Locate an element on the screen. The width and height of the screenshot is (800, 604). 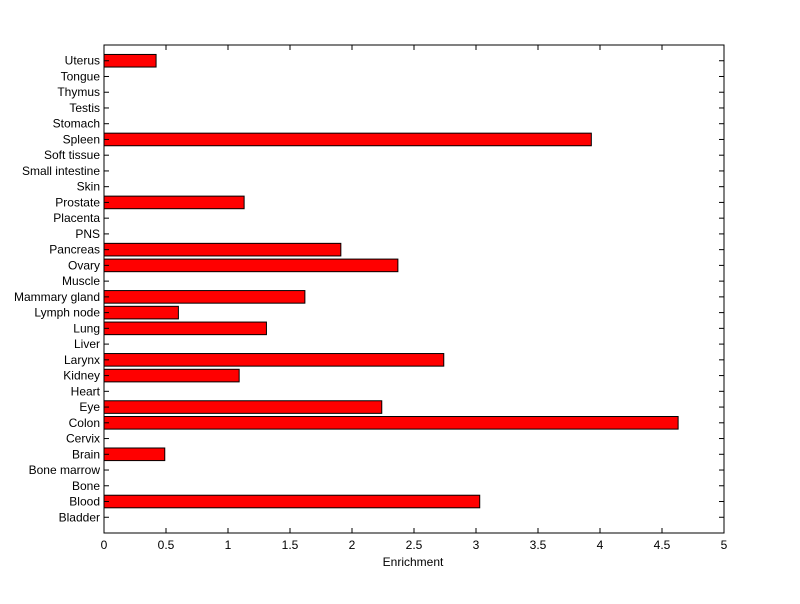
x-tick-label: 0.5 is located at coordinates (166, 545).